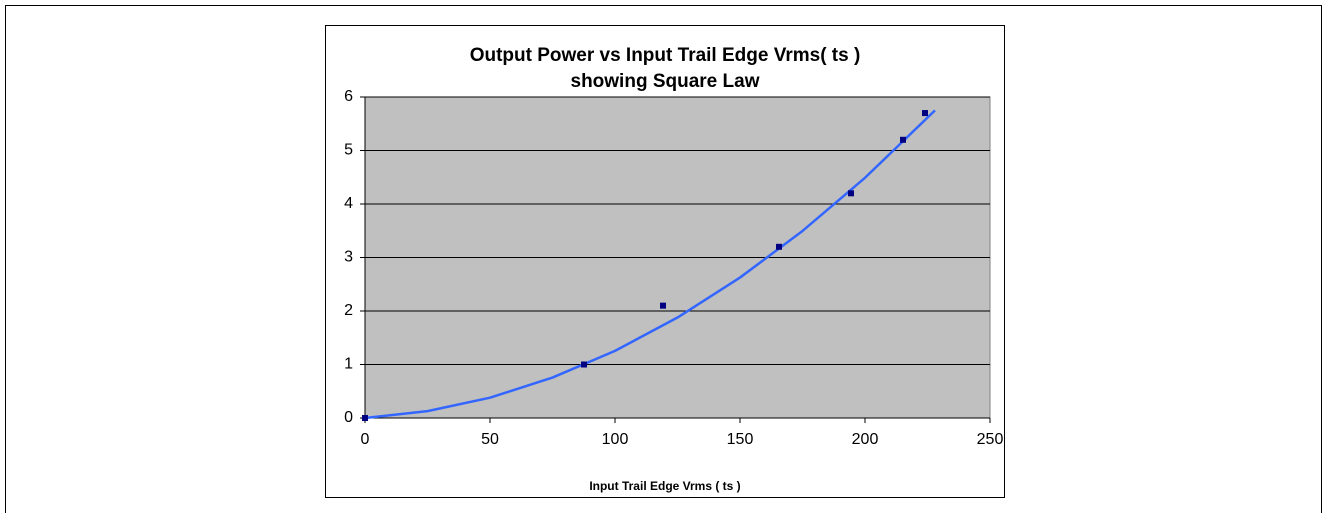  What do you see at coordinates (348, 203) in the screenshot?
I see `y-tick-label: 4` at bounding box center [348, 203].